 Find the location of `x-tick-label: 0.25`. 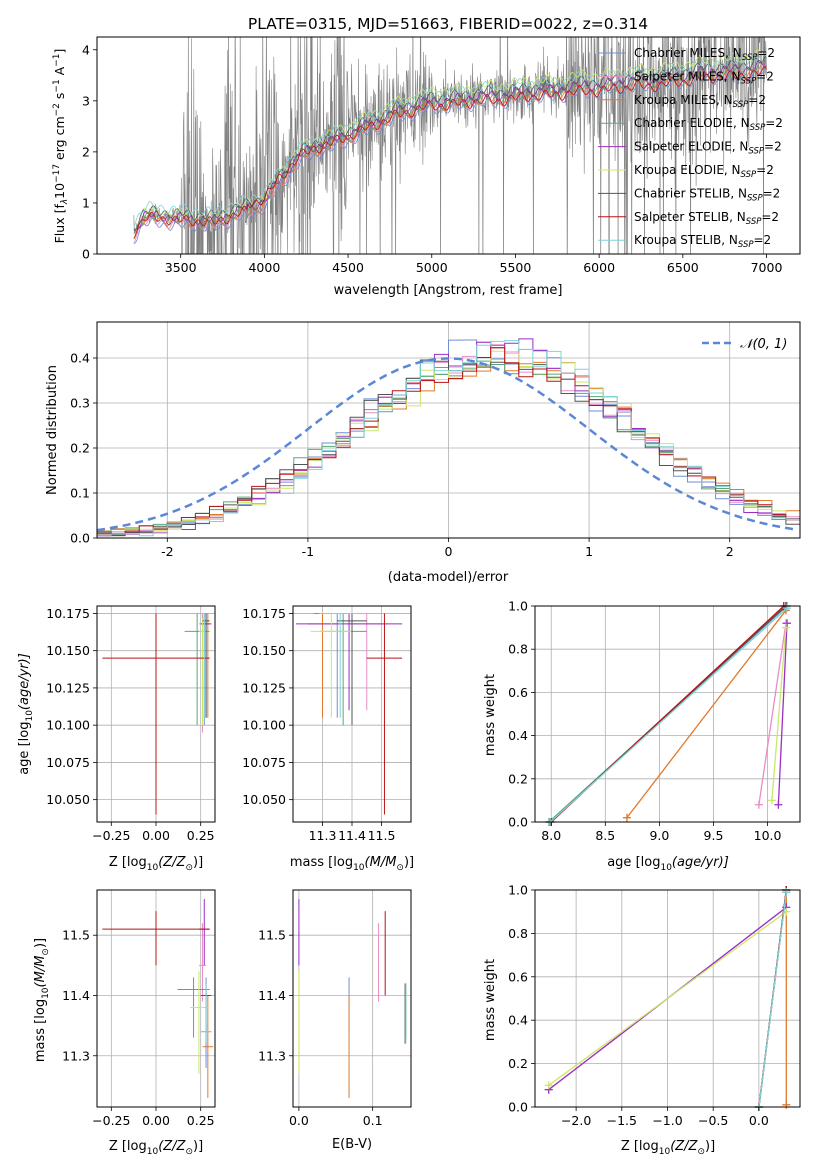

x-tick-label: 0.25 is located at coordinates (201, 1120).